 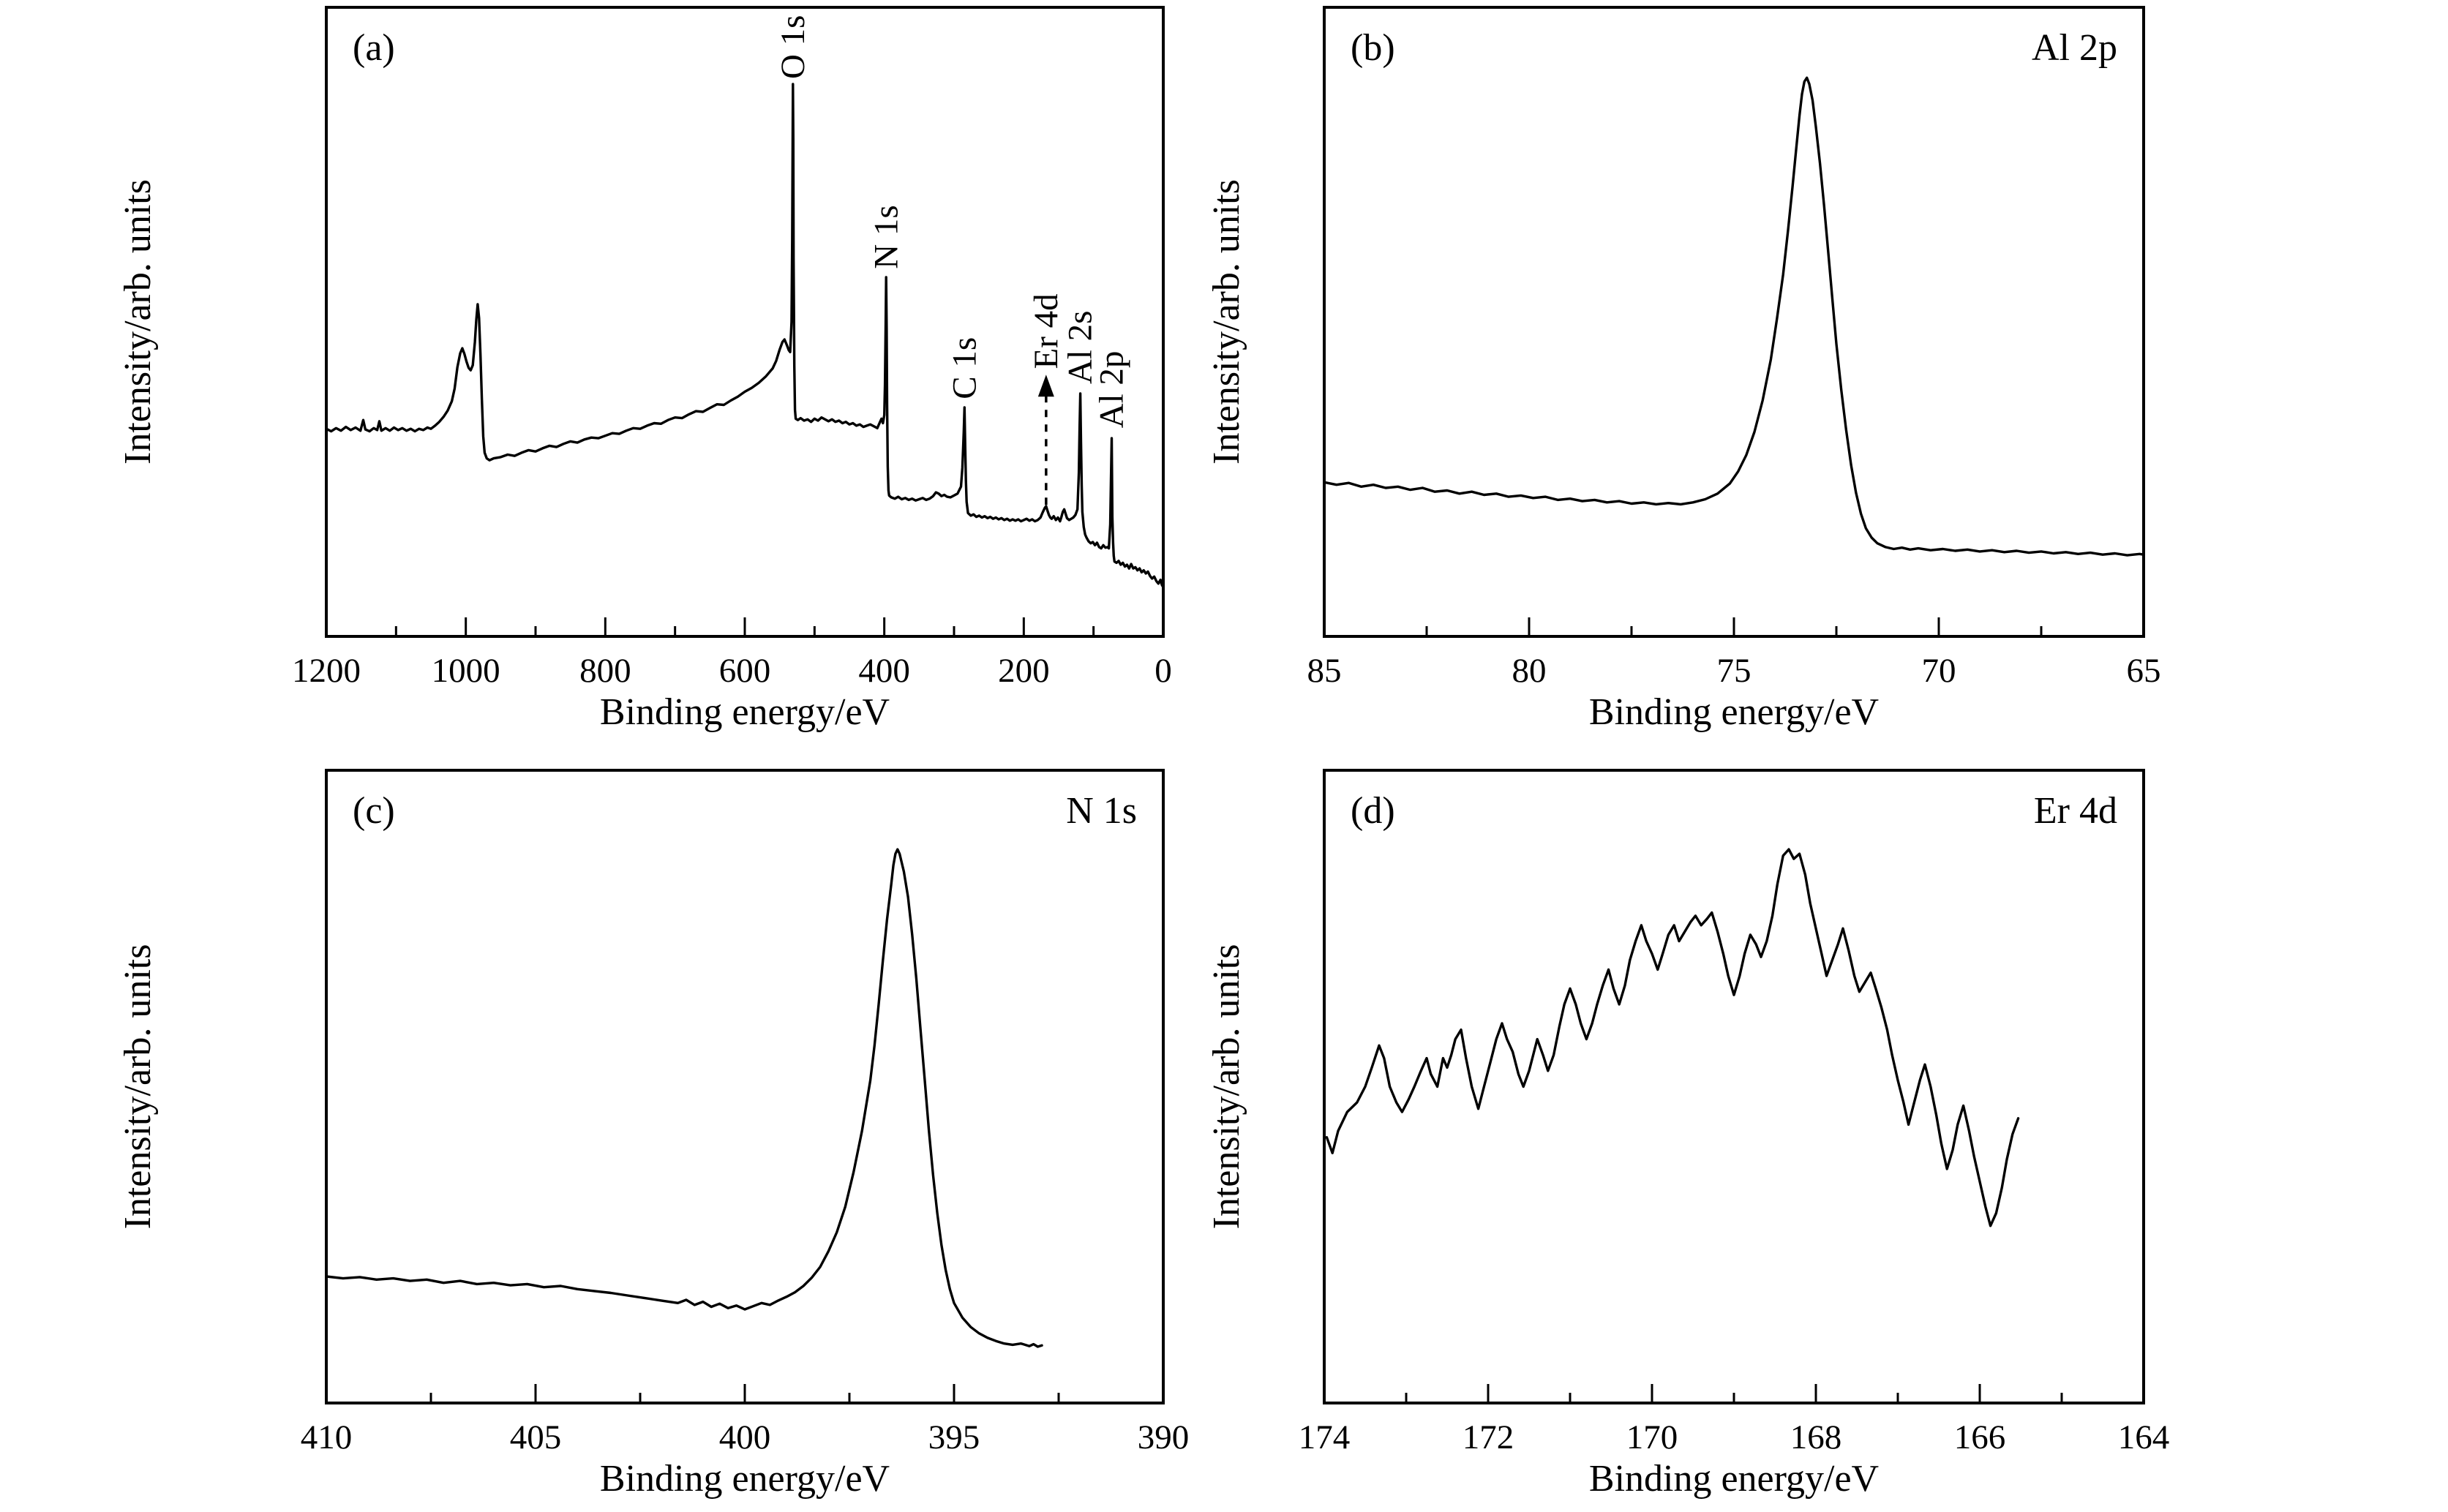 I want to click on panel-title-c: N 1s, so click(x=1101, y=811).